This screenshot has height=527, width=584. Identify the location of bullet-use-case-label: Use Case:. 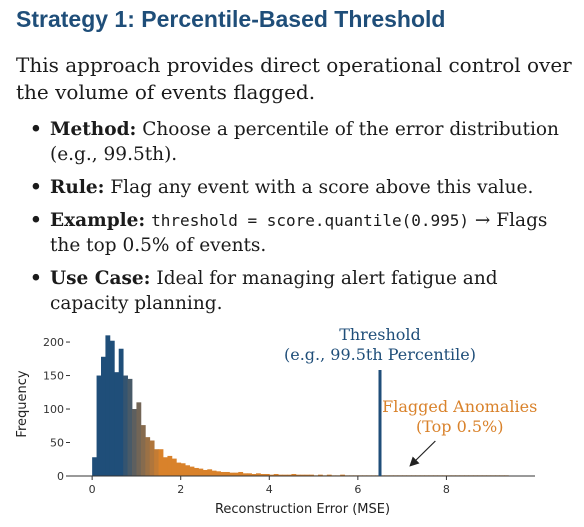
(100, 278).